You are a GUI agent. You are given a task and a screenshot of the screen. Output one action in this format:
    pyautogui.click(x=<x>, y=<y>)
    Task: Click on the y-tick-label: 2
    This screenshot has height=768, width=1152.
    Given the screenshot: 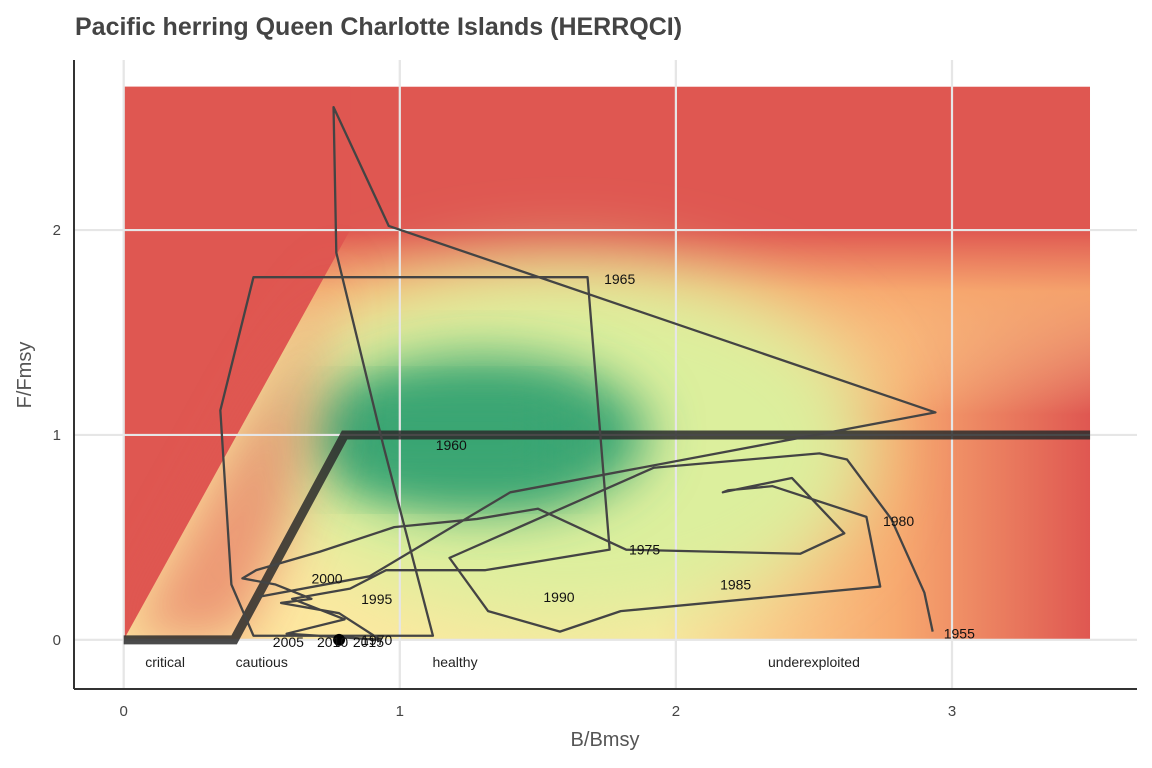 What is the action you would take?
    pyautogui.click(x=57, y=230)
    